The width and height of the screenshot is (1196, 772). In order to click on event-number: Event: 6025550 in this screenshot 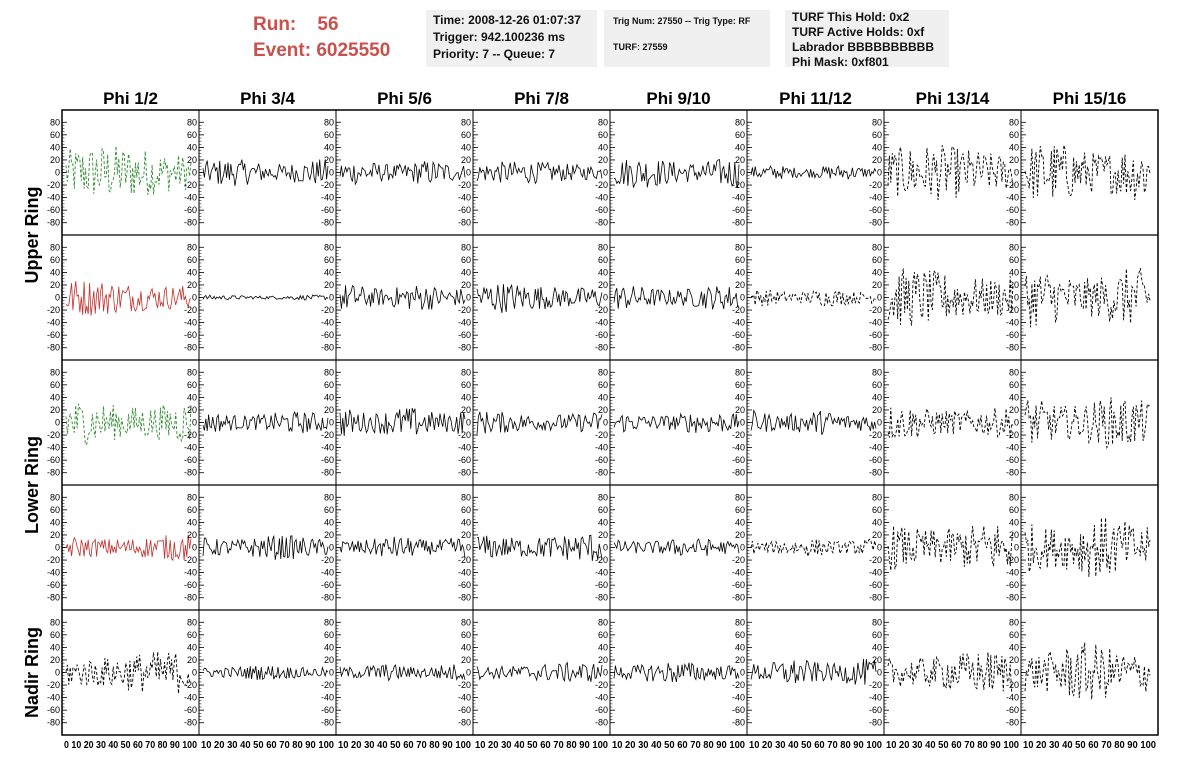, I will do `click(322, 50)`.